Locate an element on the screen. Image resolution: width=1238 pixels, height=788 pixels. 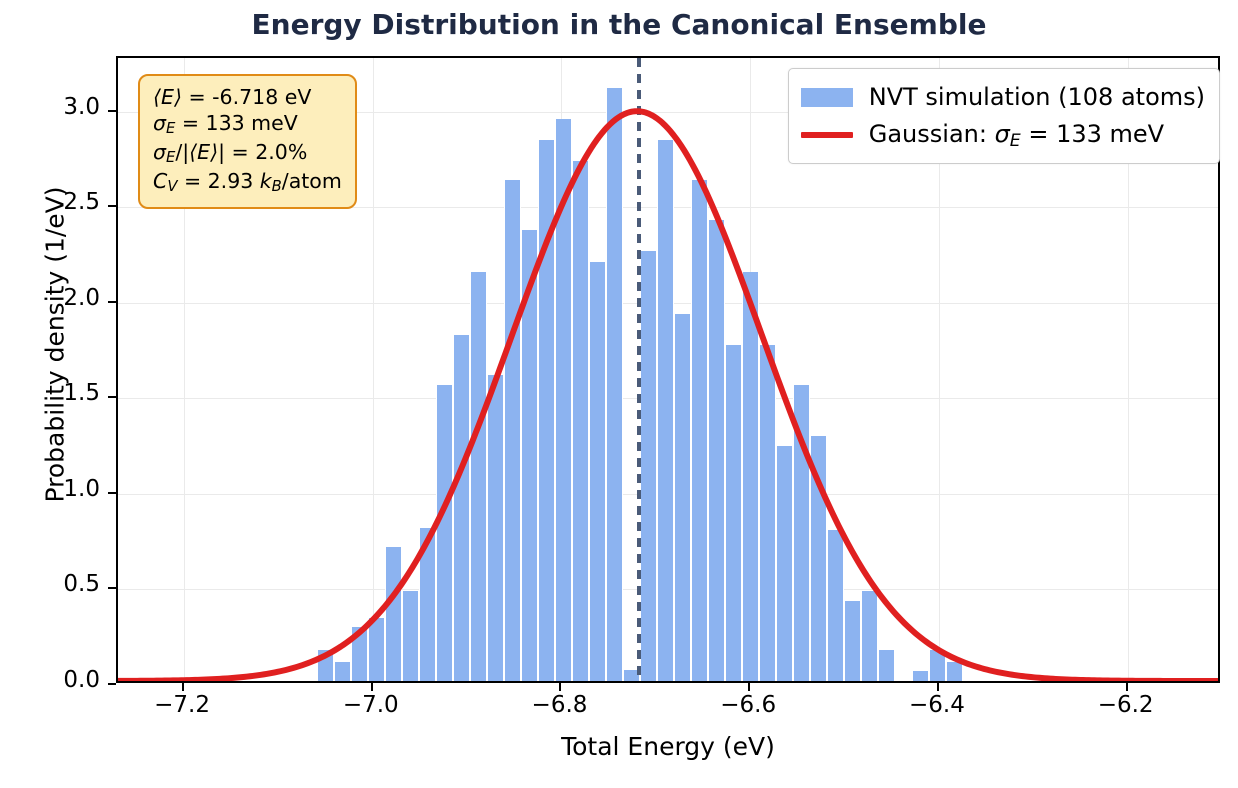
y-axis-label: Probability density (1/eV) is located at coordinates (55, 344).